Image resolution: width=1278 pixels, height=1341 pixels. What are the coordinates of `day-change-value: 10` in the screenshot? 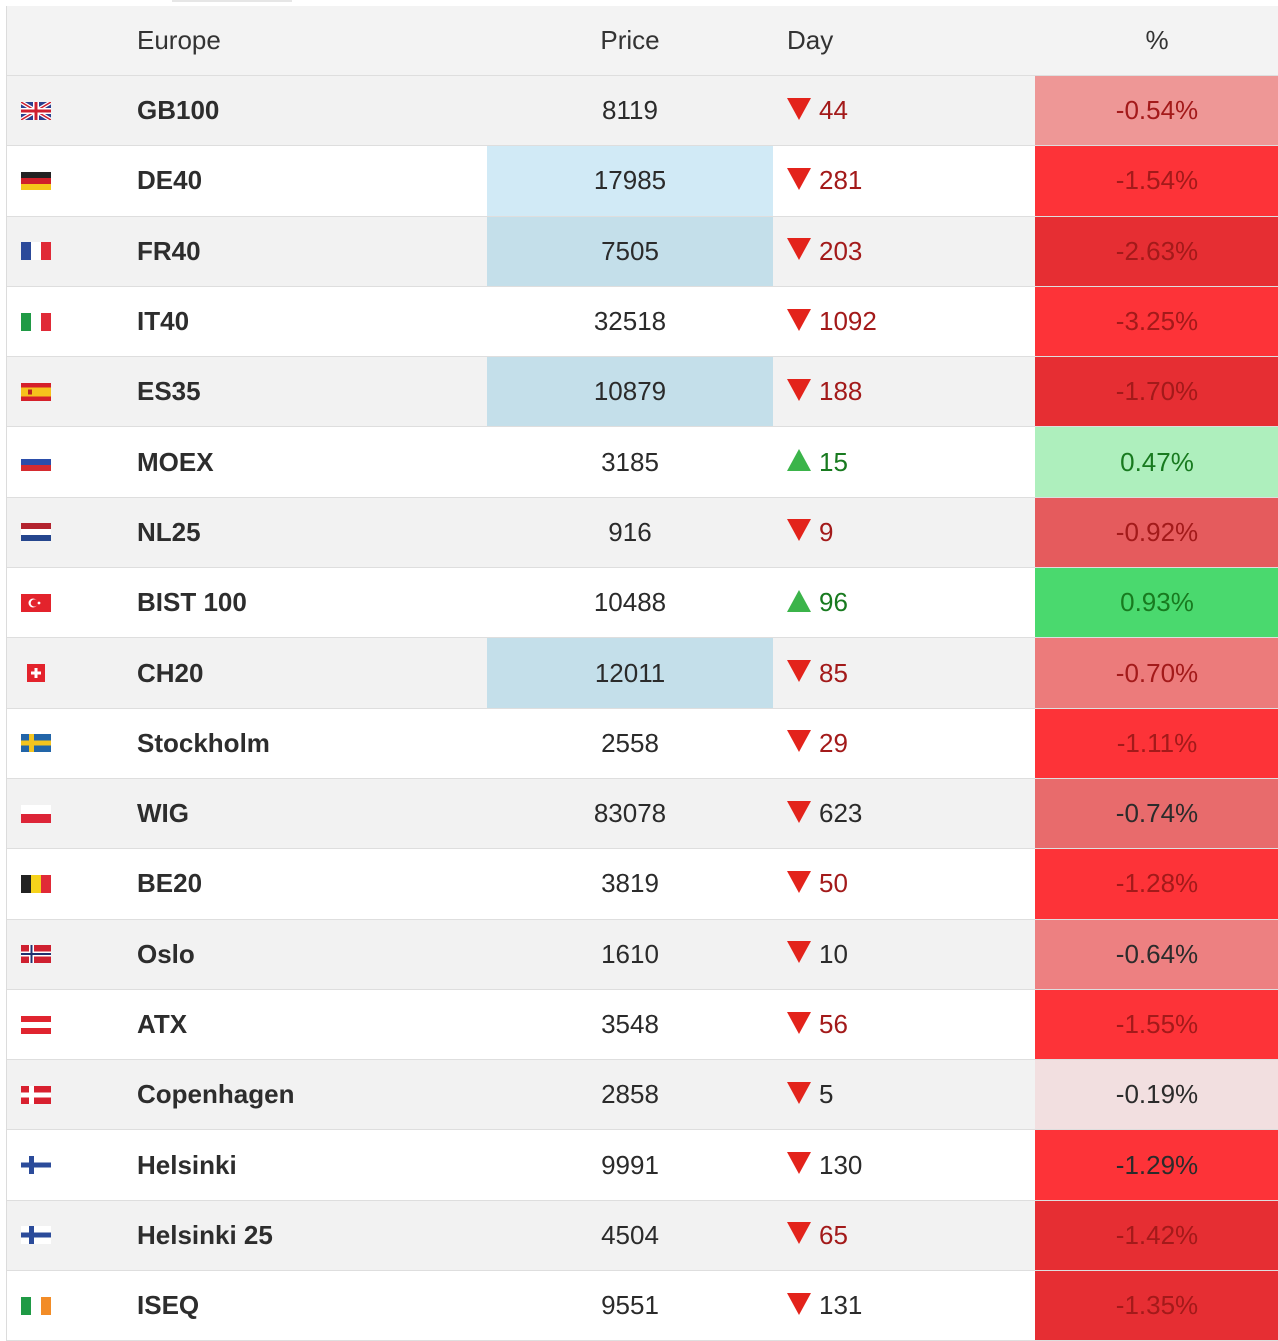 It's located at (833, 953).